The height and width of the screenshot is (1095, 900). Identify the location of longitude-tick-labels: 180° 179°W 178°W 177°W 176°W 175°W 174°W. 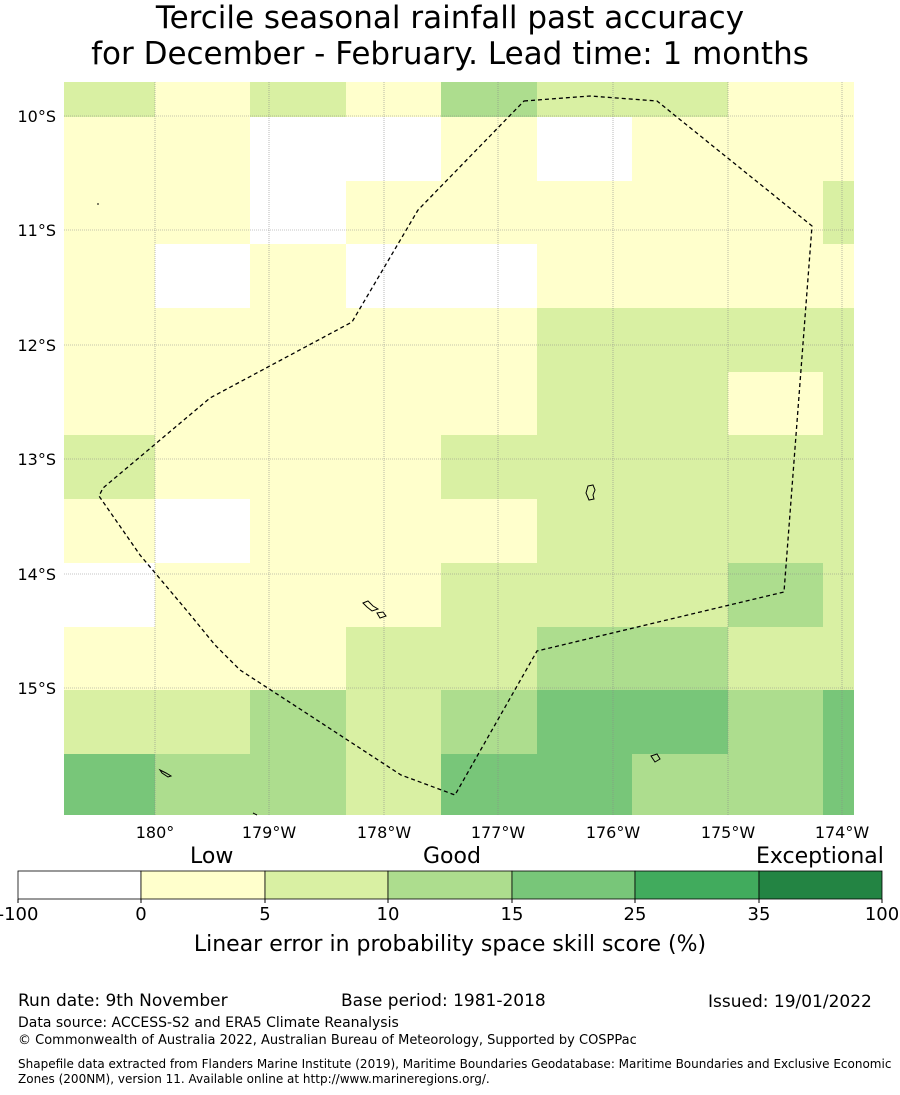
(503, 832).